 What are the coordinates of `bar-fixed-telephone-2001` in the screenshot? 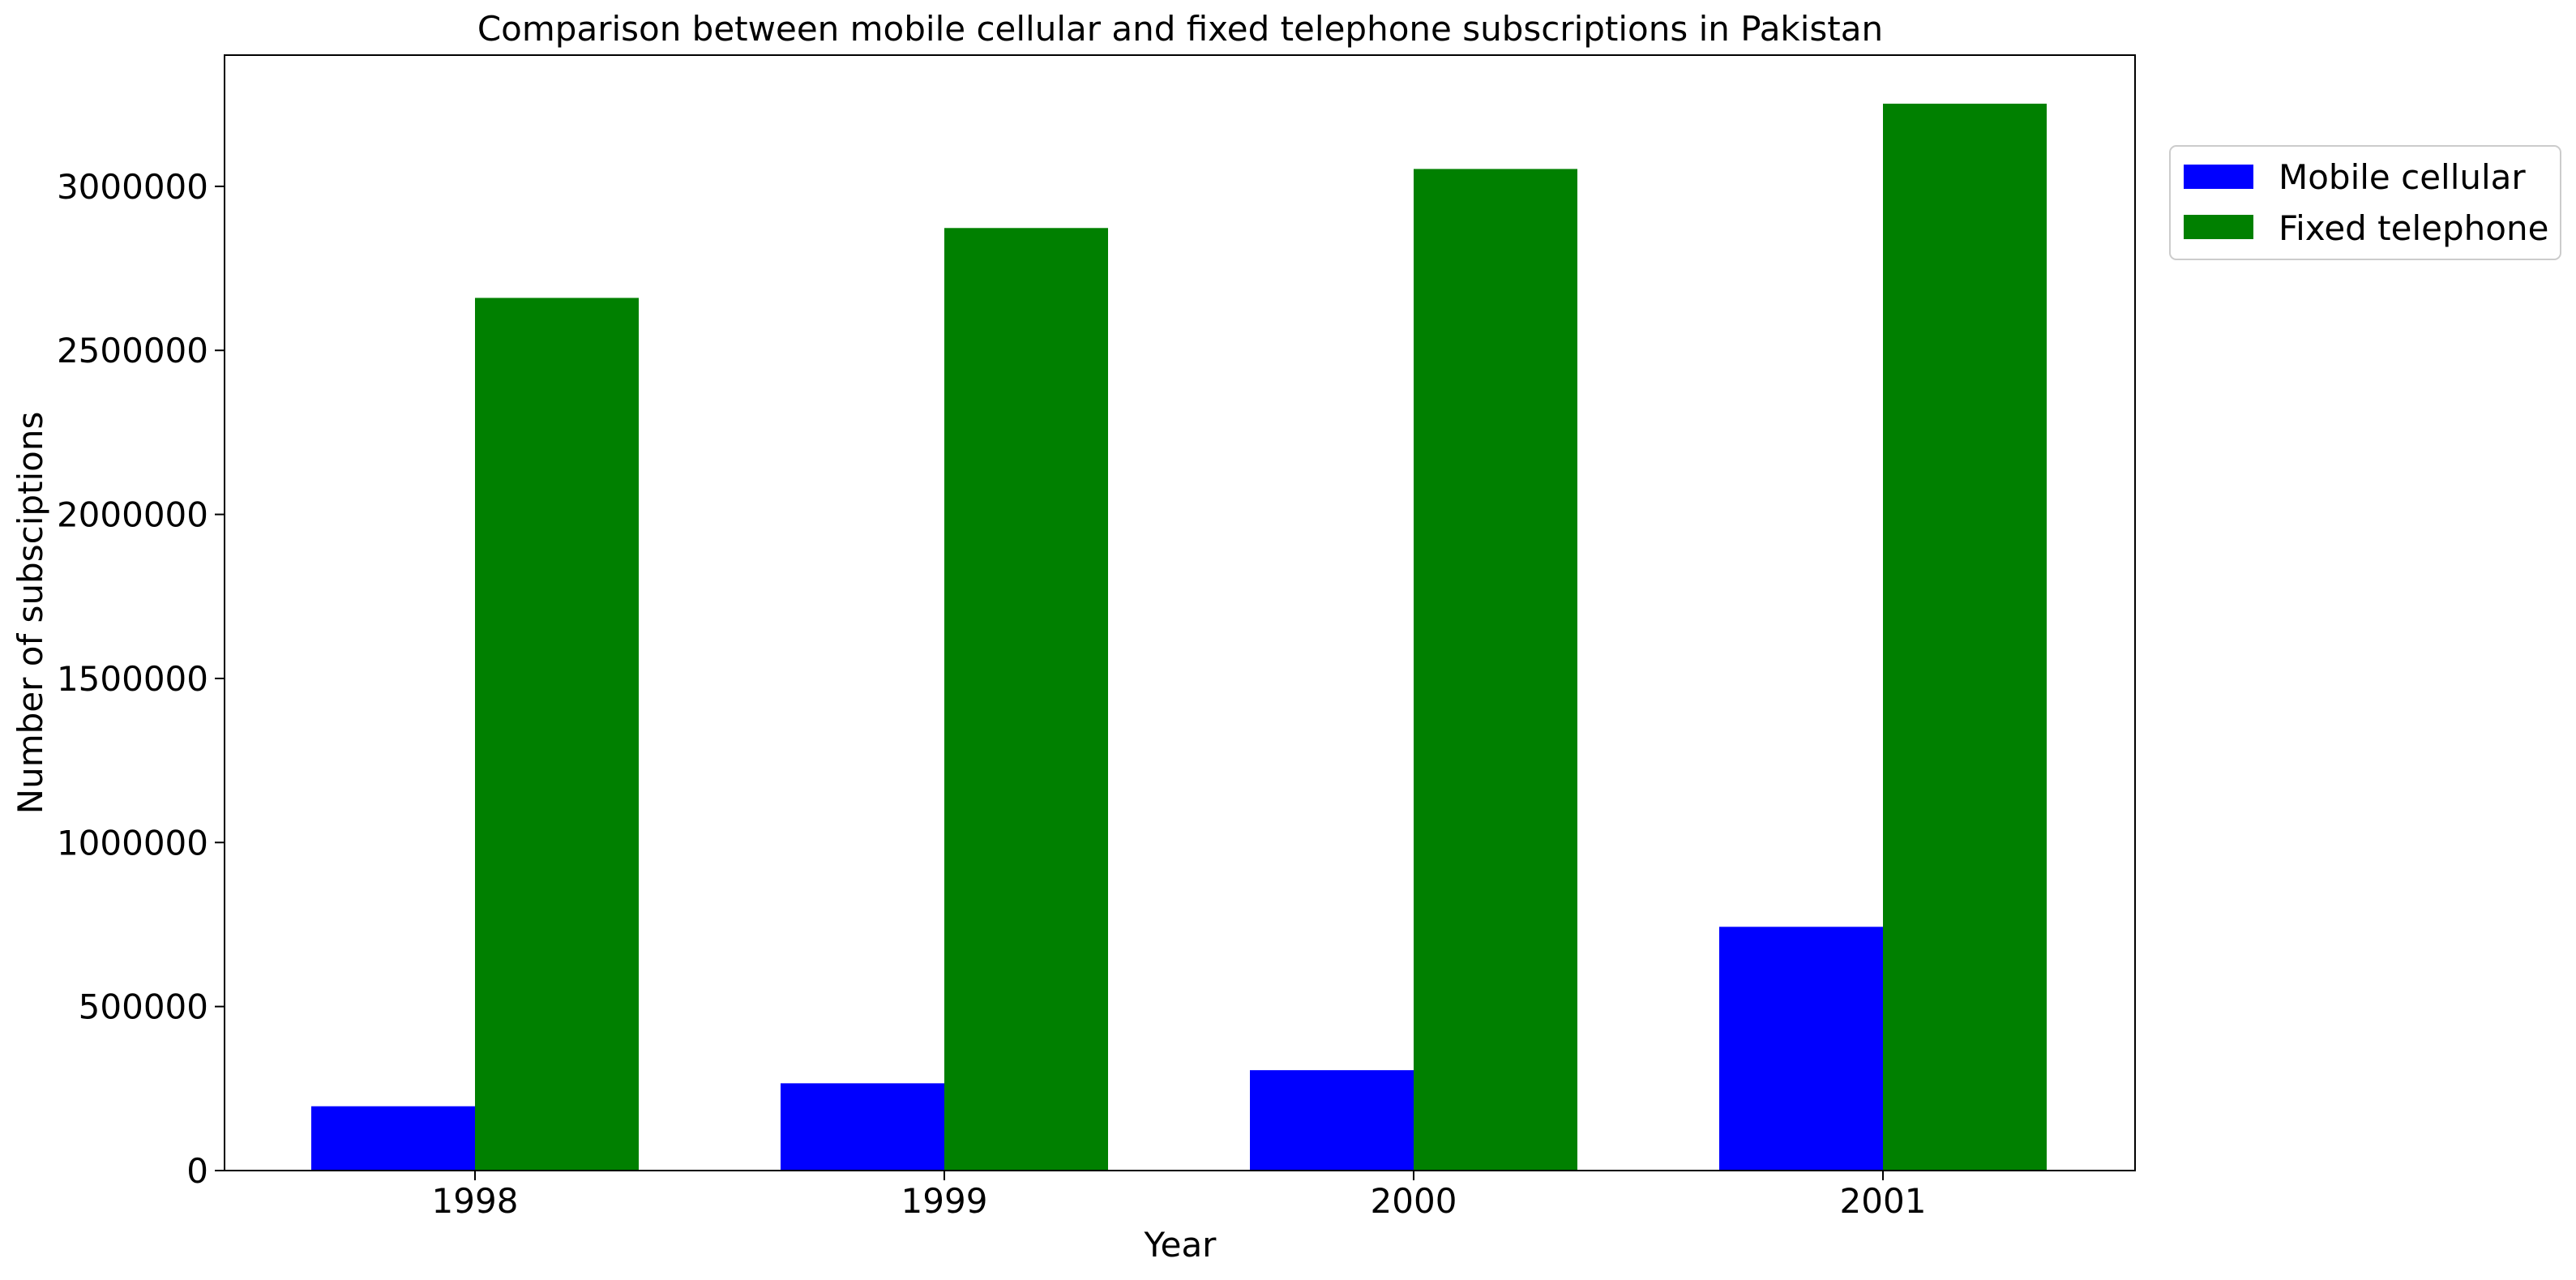 It's located at (1965, 637).